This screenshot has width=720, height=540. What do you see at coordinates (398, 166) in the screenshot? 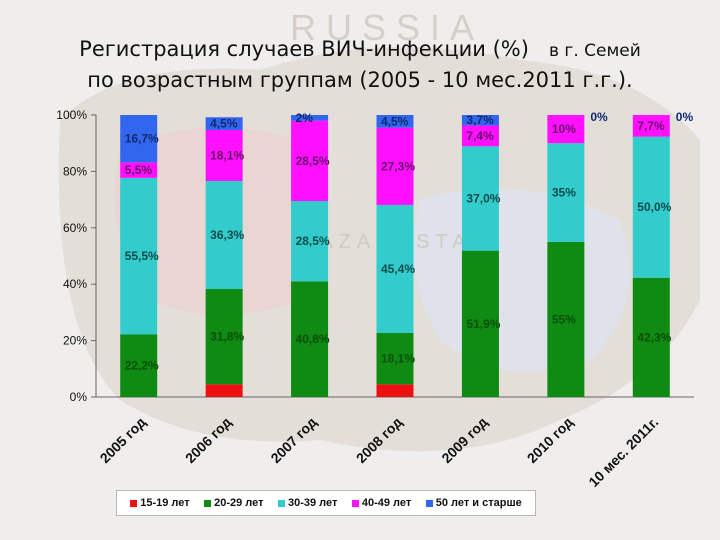
I see `data-label: 27,3%` at bounding box center [398, 166].